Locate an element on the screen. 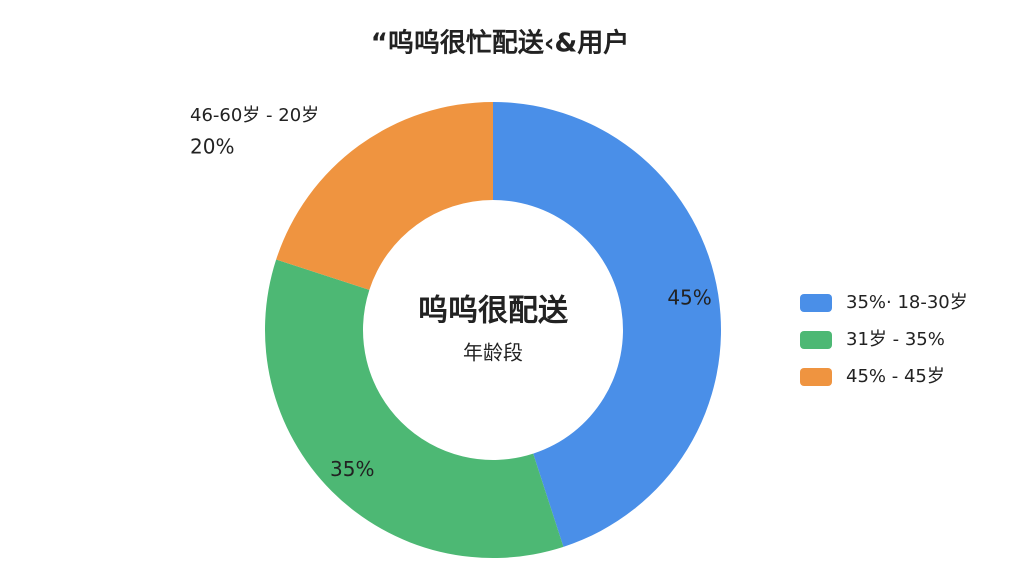 This screenshot has height=576, width=1024. value-label: 45% is located at coordinates (689, 297).